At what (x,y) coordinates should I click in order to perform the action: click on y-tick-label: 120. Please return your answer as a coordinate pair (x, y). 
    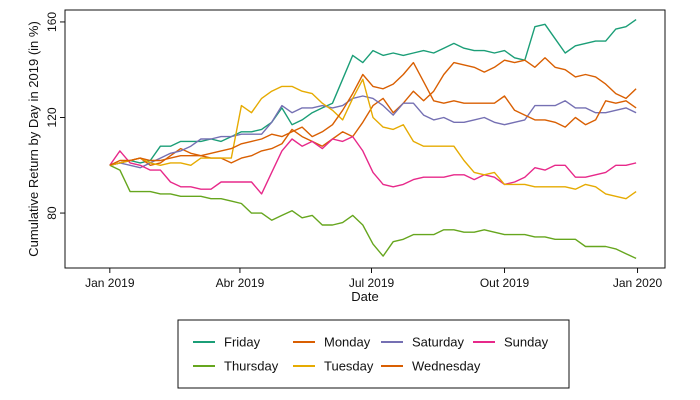
    Looking at the image, I should click on (52, 117).